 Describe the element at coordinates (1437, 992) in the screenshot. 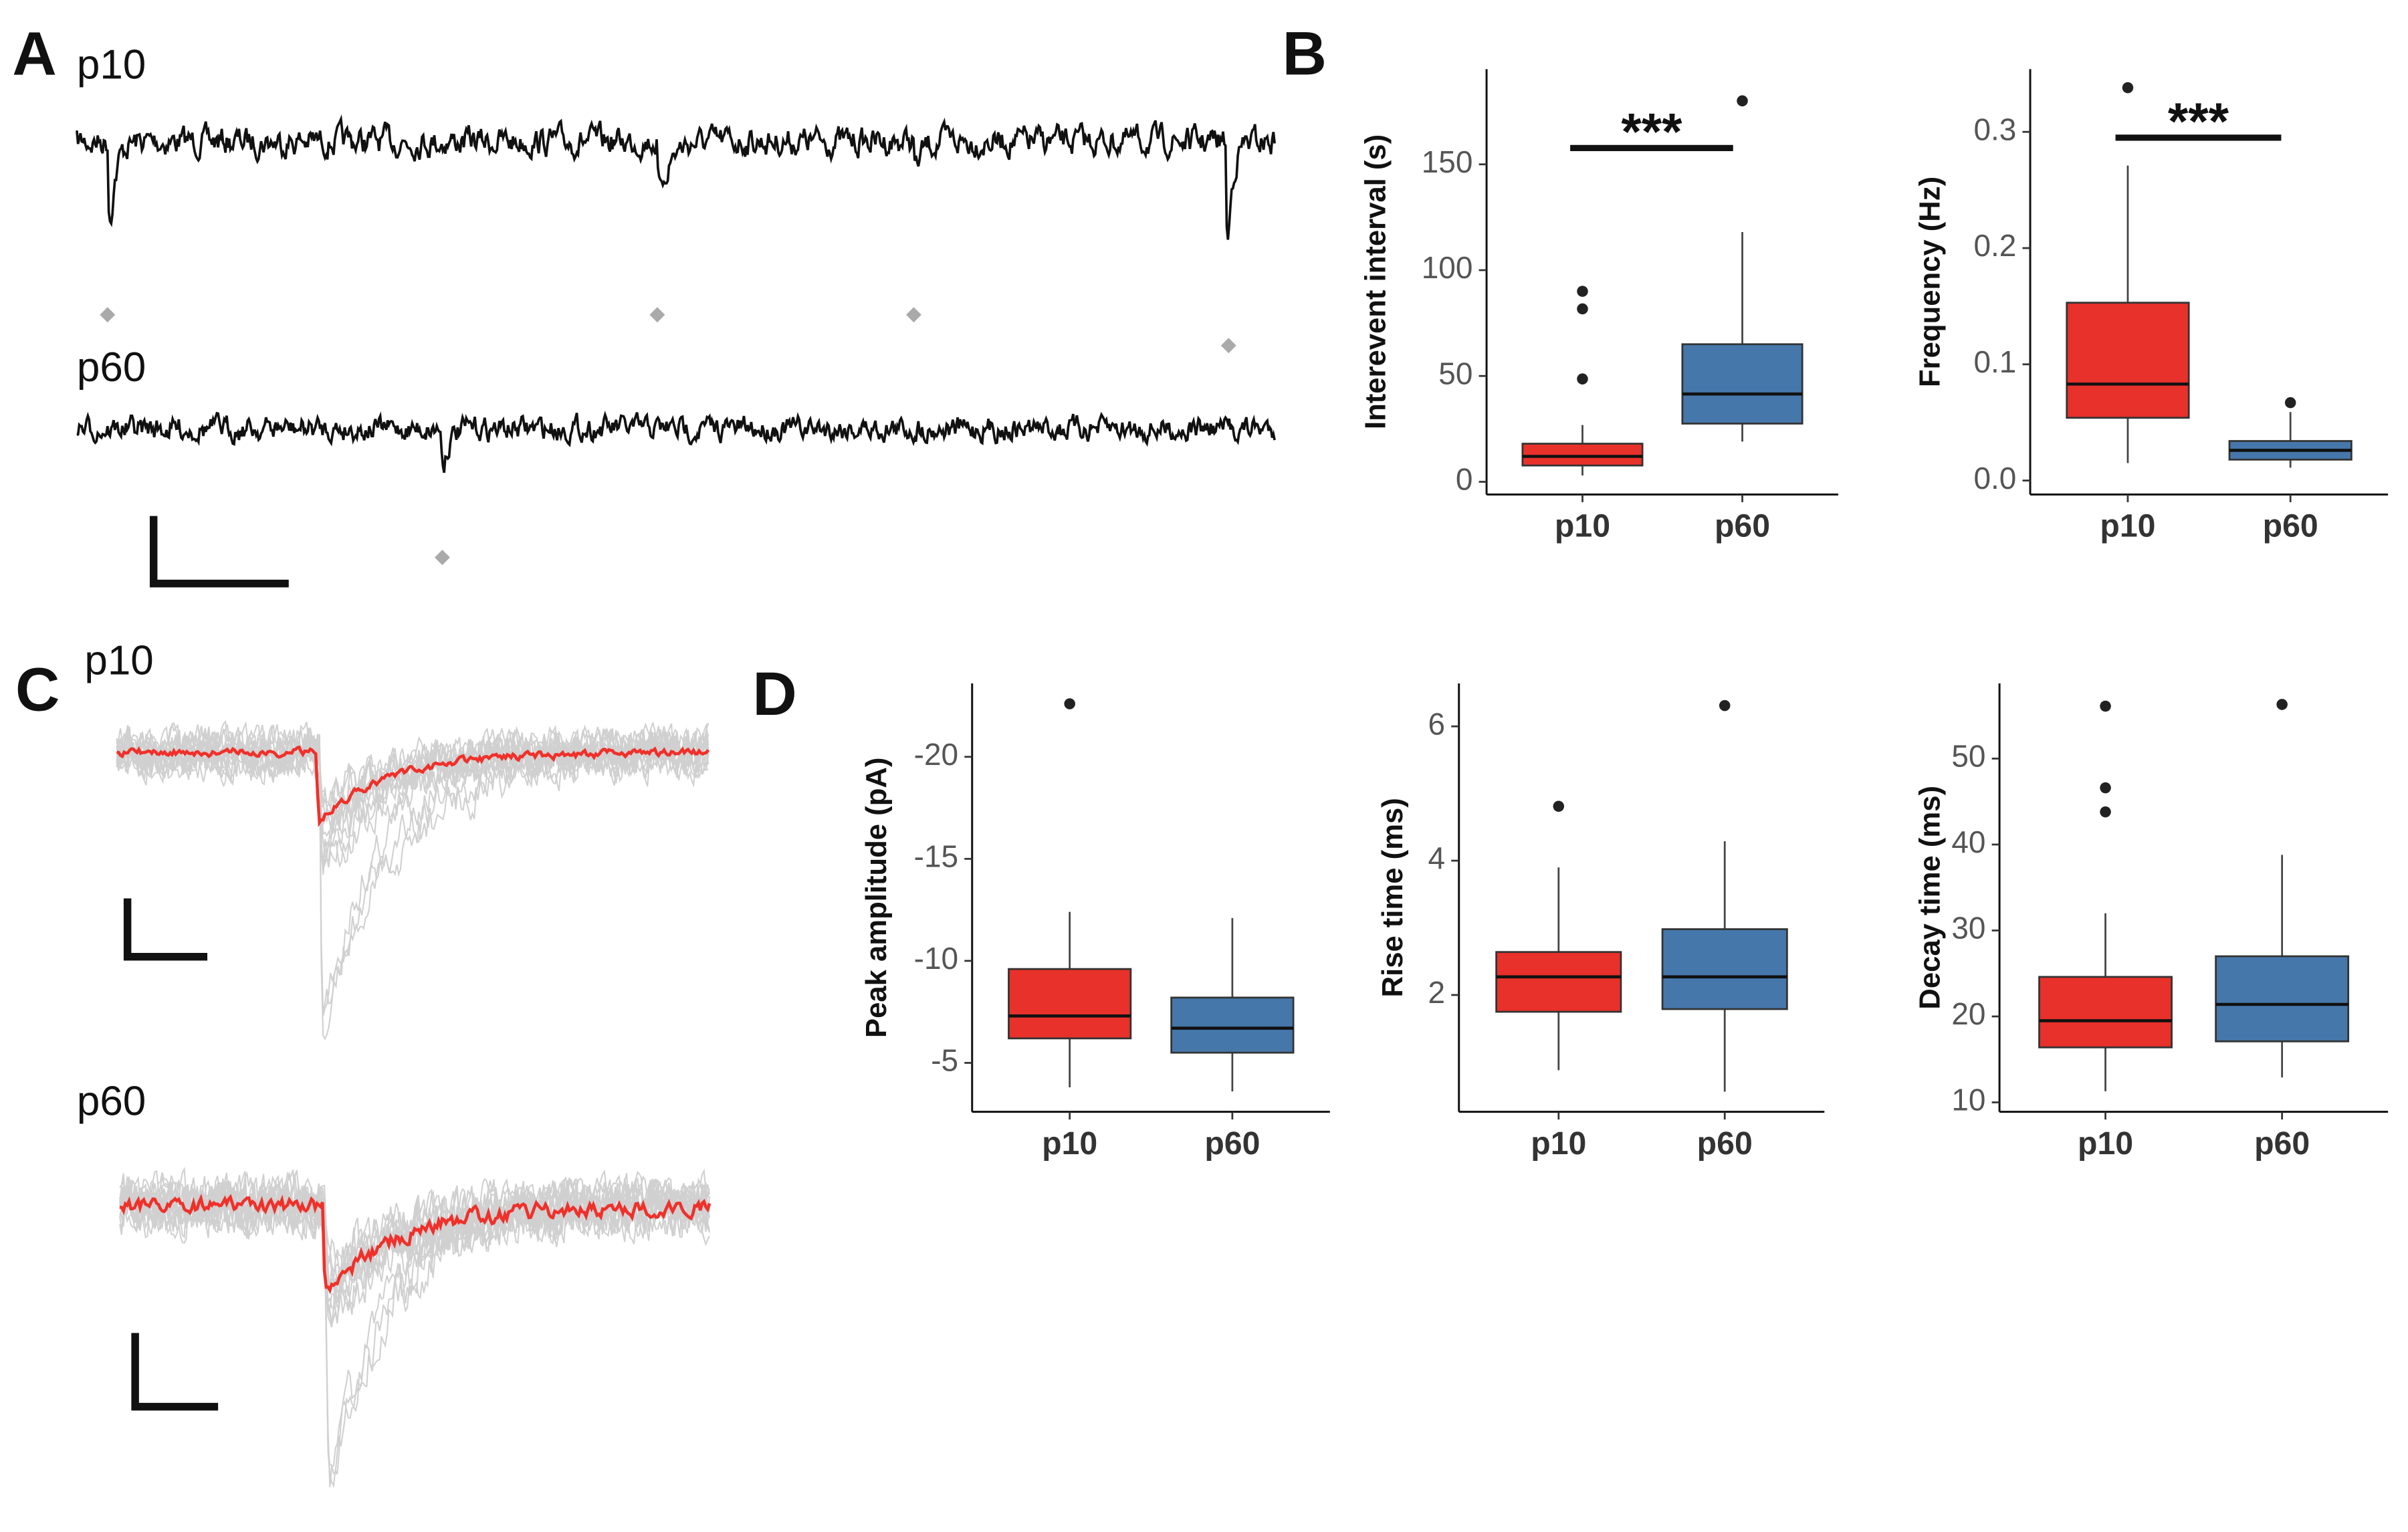

I see `y-tick-label: 2` at that location.